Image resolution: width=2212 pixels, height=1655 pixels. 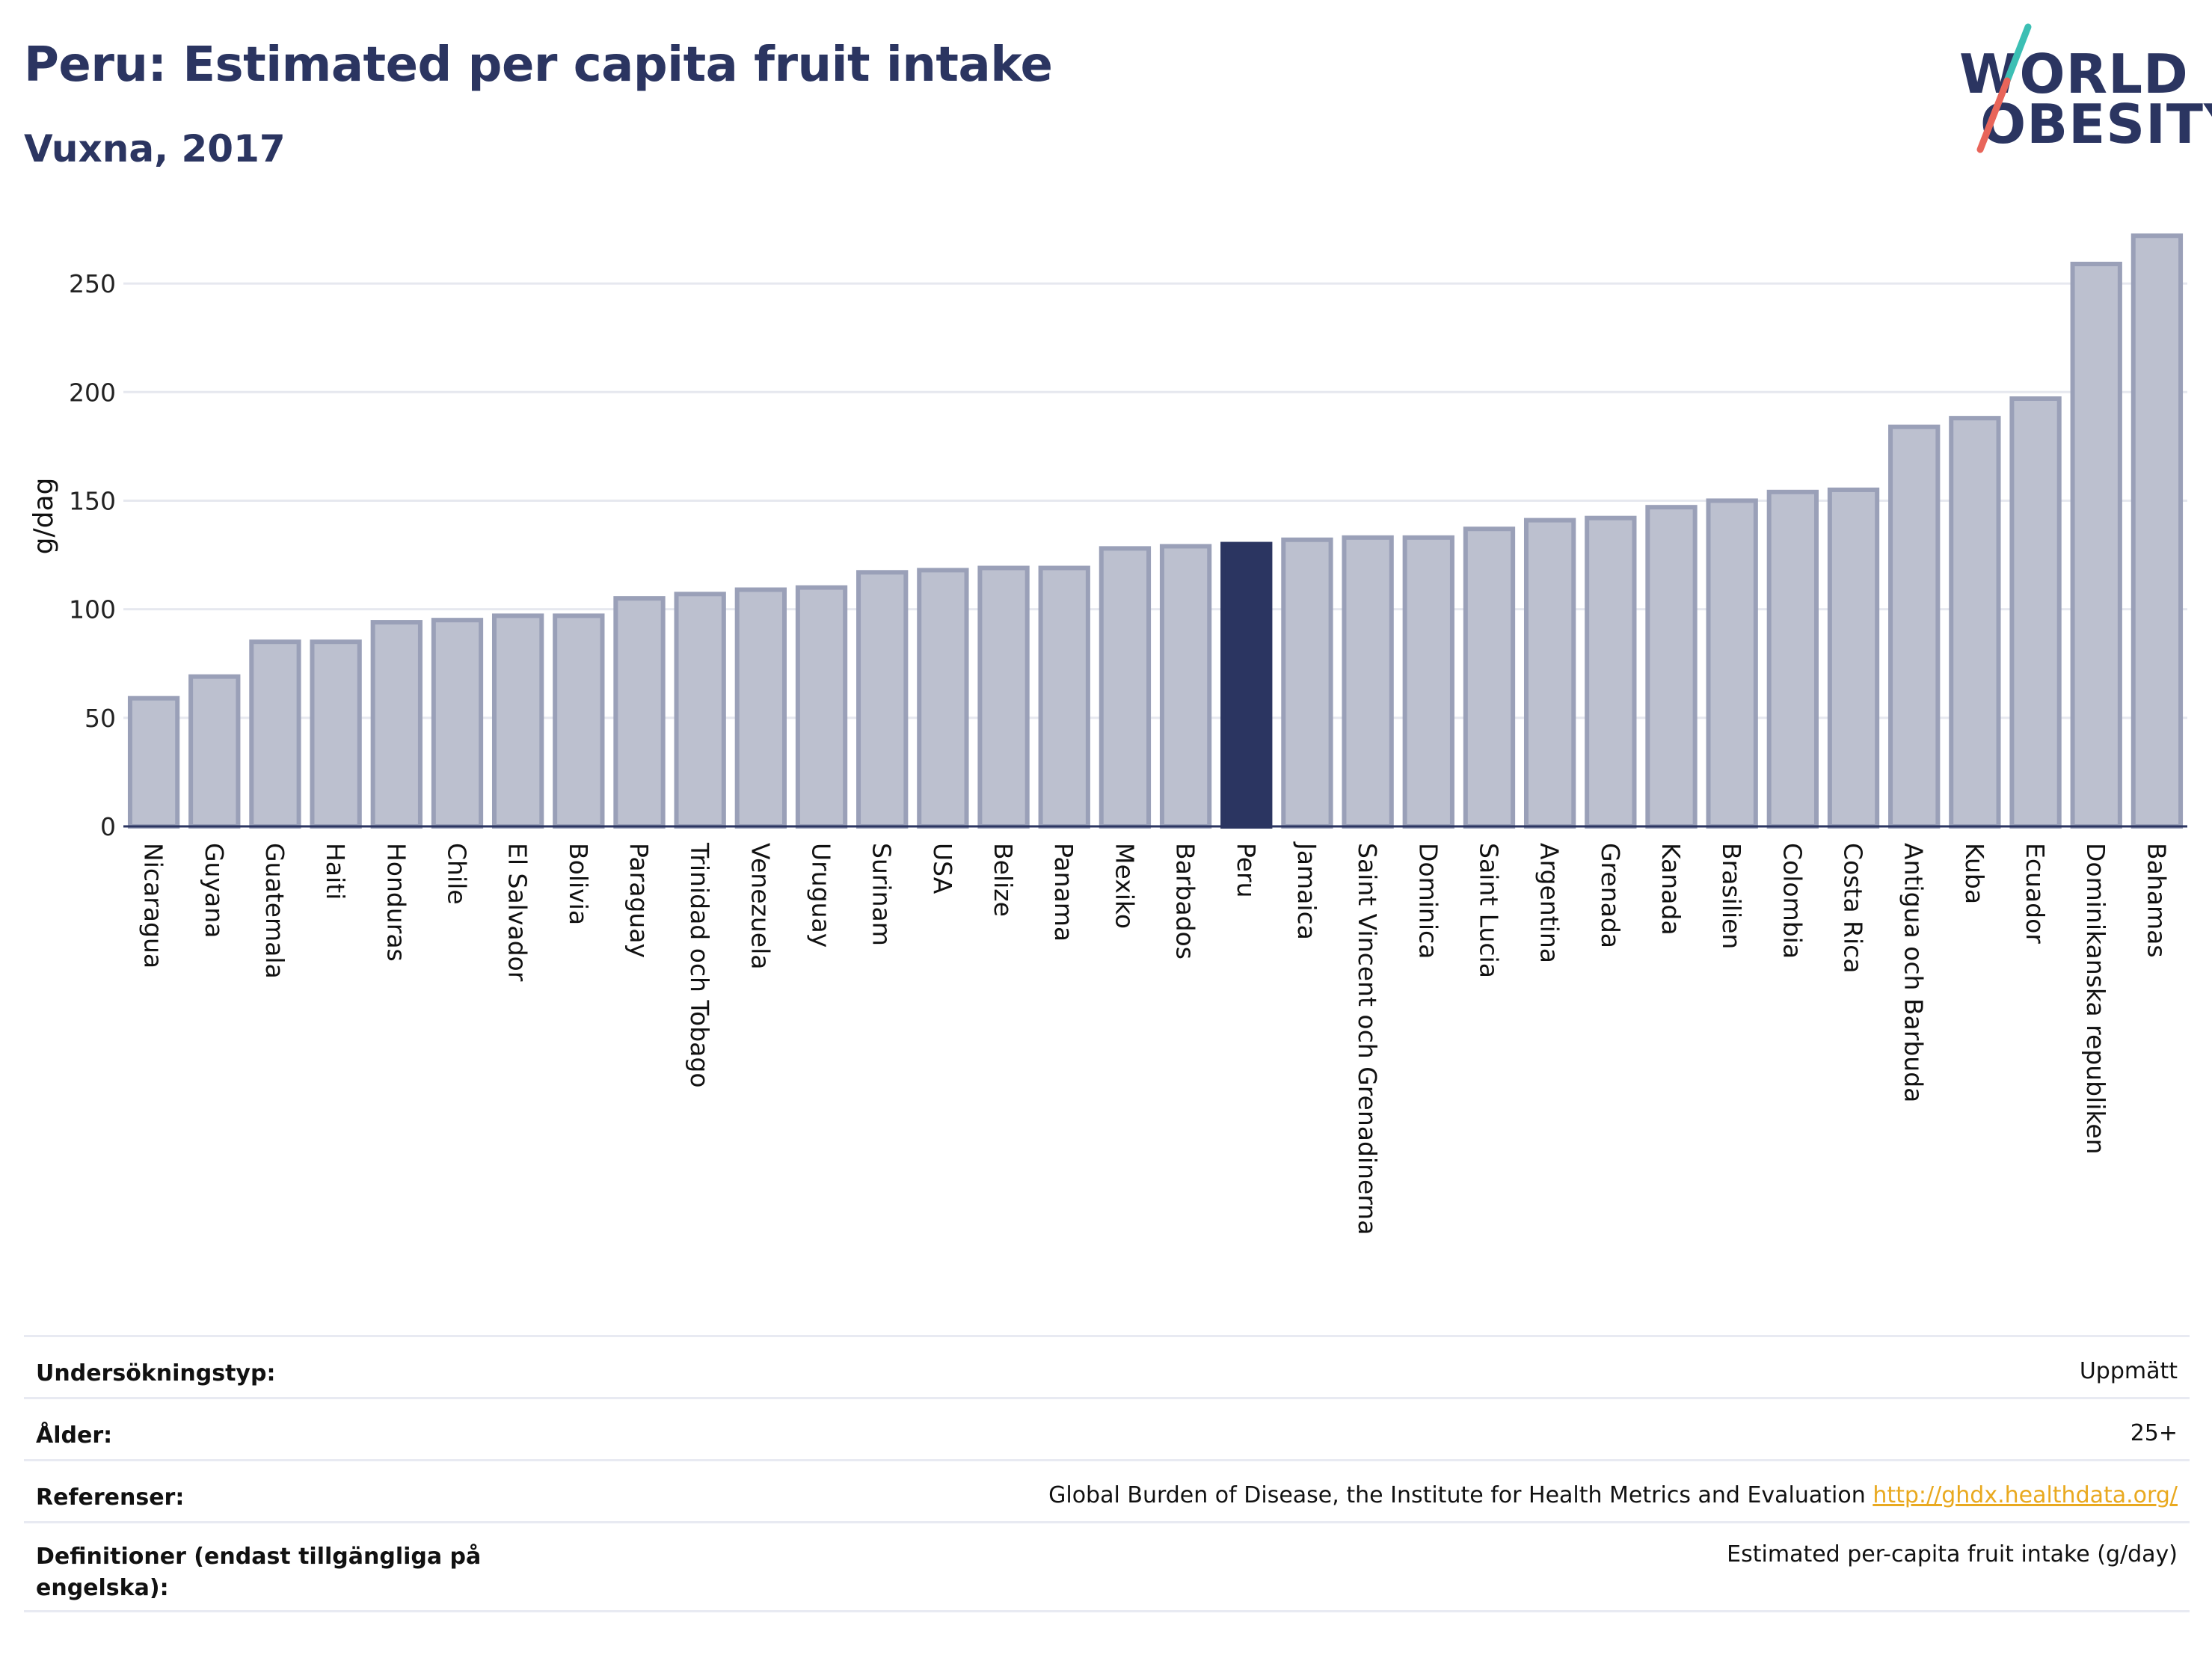 What do you see at coordinates (43, 516) in the screenshot?
I see `y-axis-label: g/dag` at bounding box center [43, 516].